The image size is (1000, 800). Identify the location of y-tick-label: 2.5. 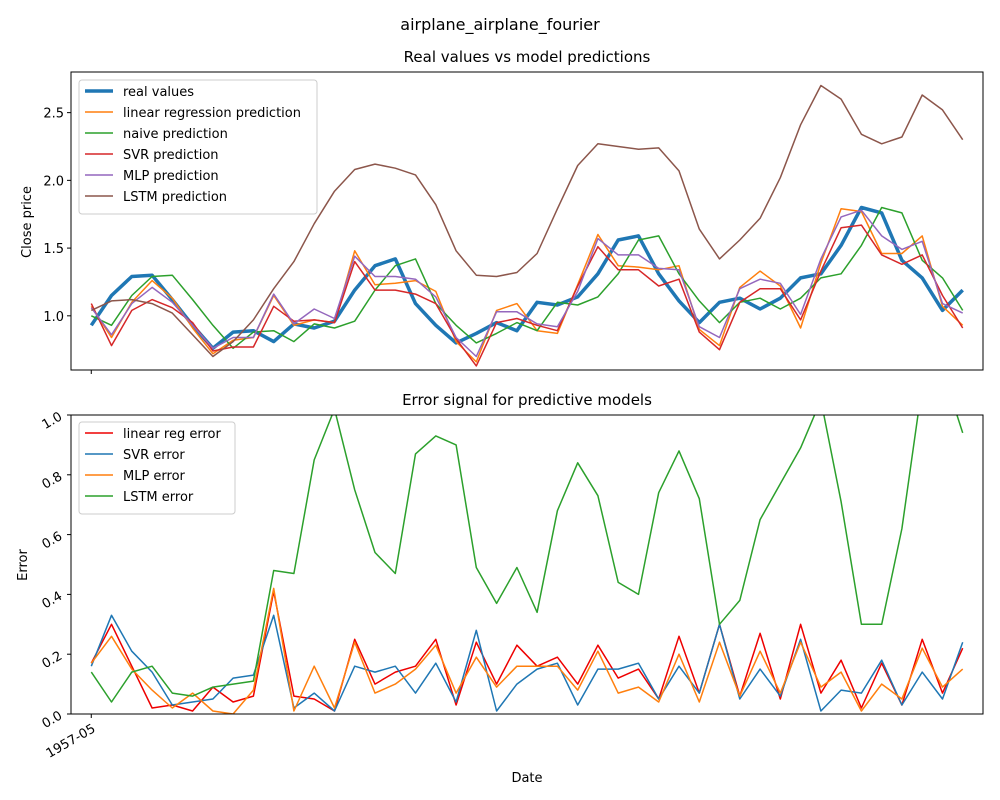
(53, 114).